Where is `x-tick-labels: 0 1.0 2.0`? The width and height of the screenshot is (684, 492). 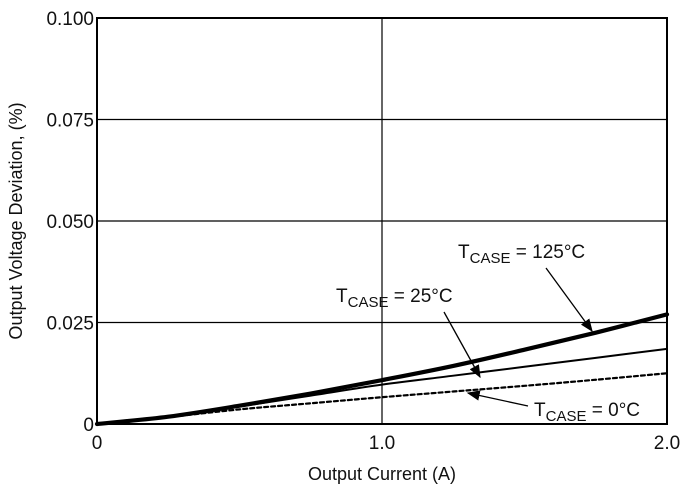 x-tick-labels: 0 1.0 2.0 is located at coordinates (386, 443).